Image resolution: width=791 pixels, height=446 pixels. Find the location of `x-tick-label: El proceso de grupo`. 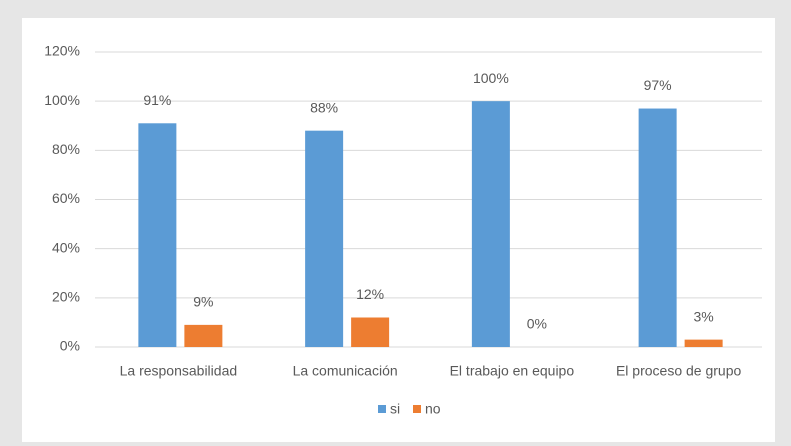

x-tick-label: El proceso de grupo is located at coordinates (679, 371).